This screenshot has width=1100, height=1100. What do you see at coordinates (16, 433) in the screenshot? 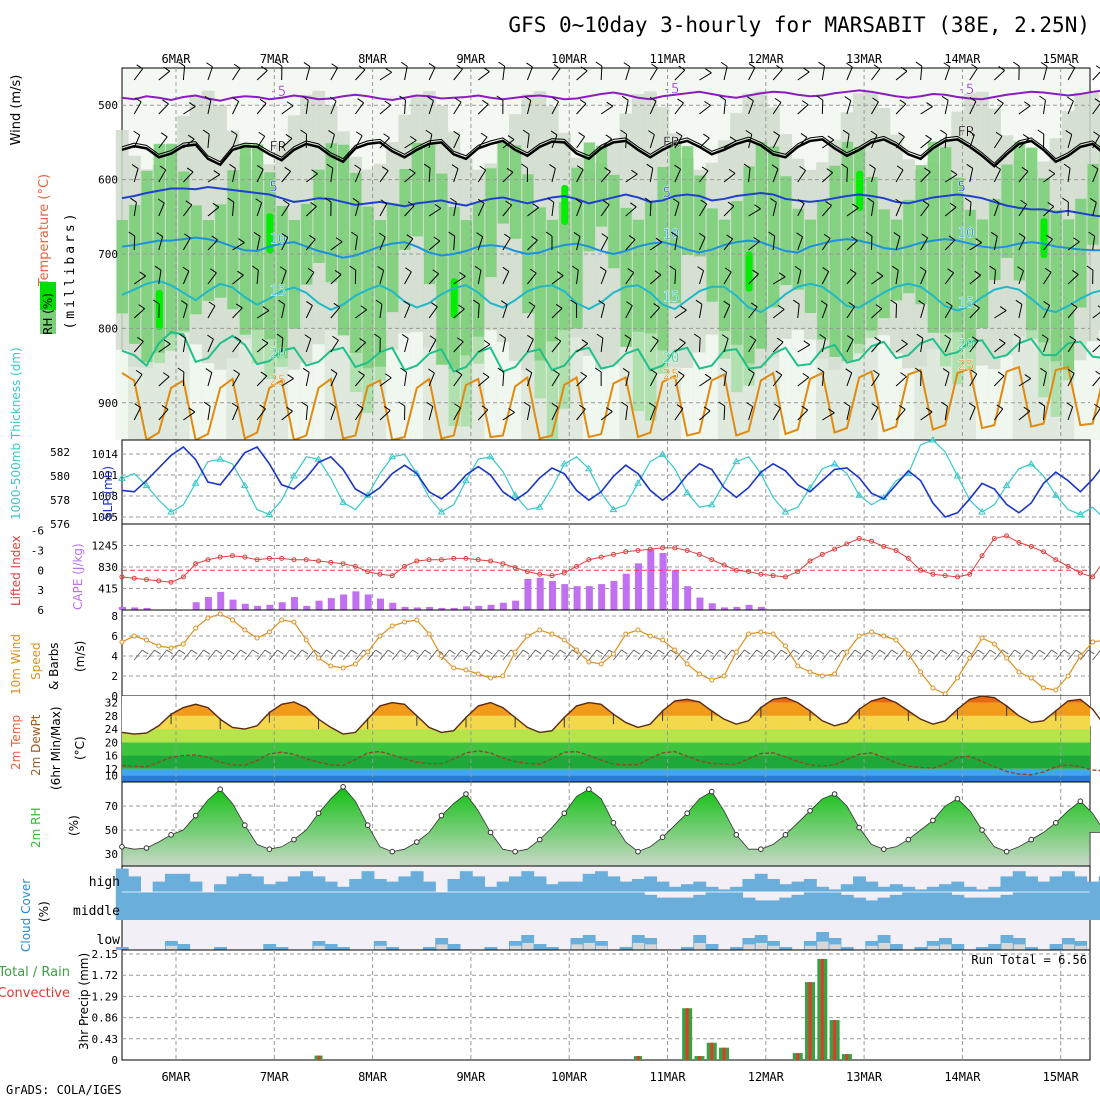
I see `thickness-axis-label: 1000-500mb Thickness (dm)` at bounding box center [16, 433].